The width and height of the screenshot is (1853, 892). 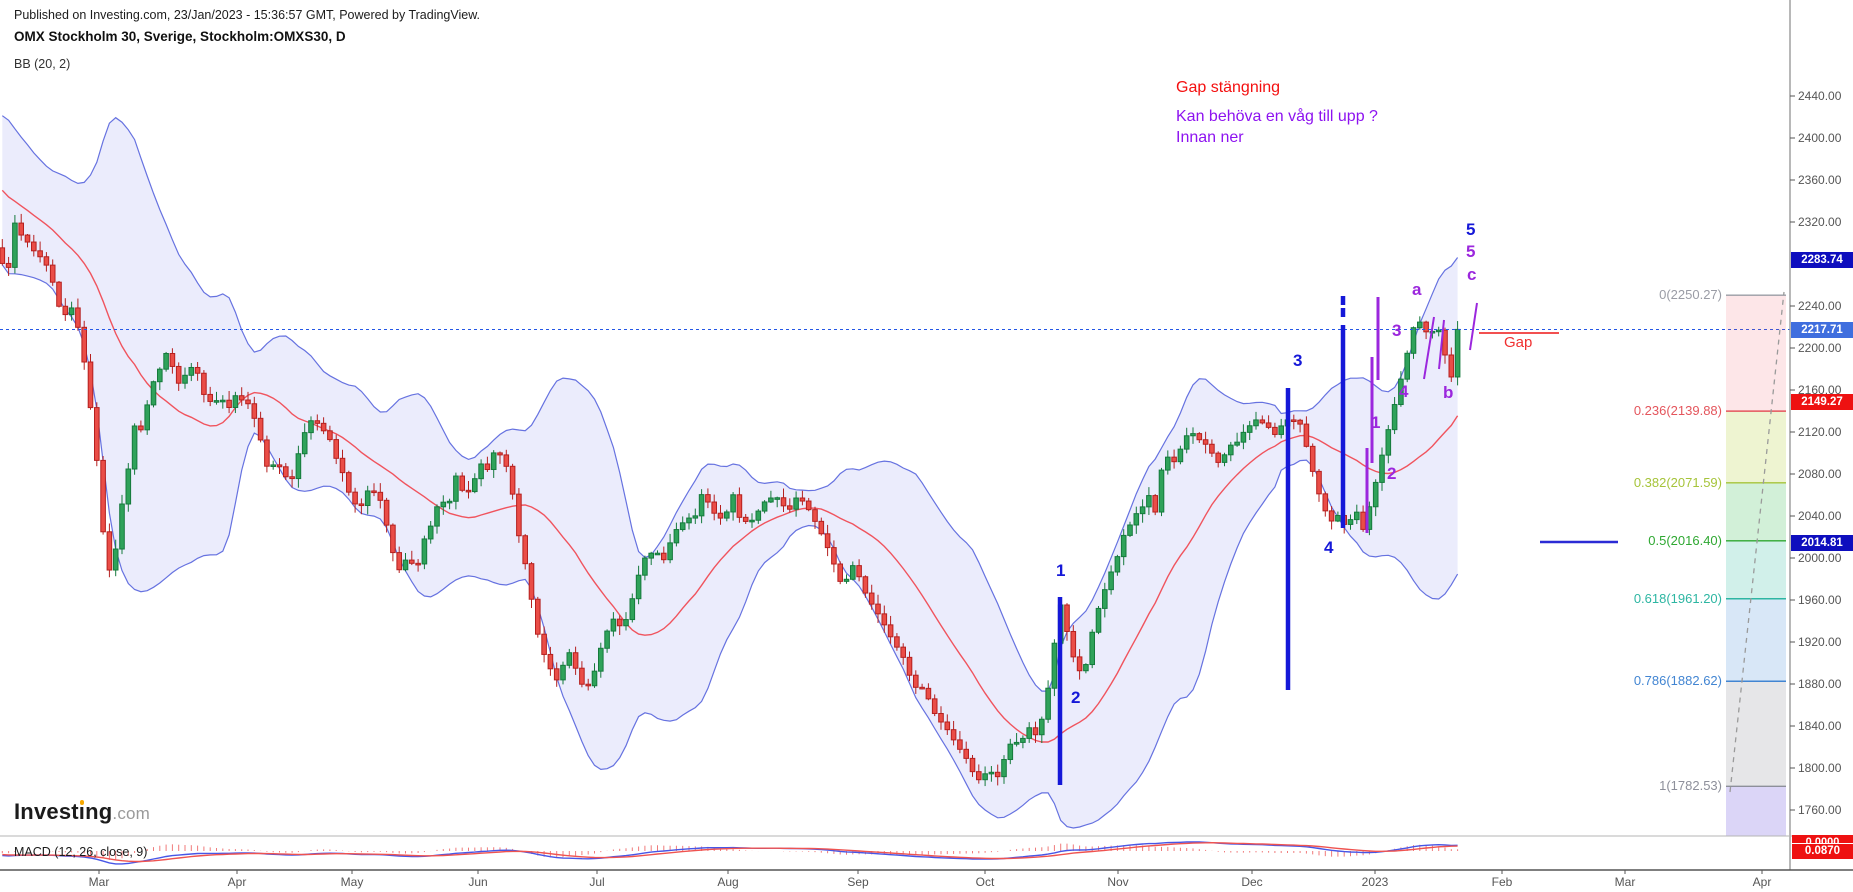 What do you see at coordinates (1472, 274) in the screenshot?
I see `wave-label-c: c` at bounding box center [1472, 274].